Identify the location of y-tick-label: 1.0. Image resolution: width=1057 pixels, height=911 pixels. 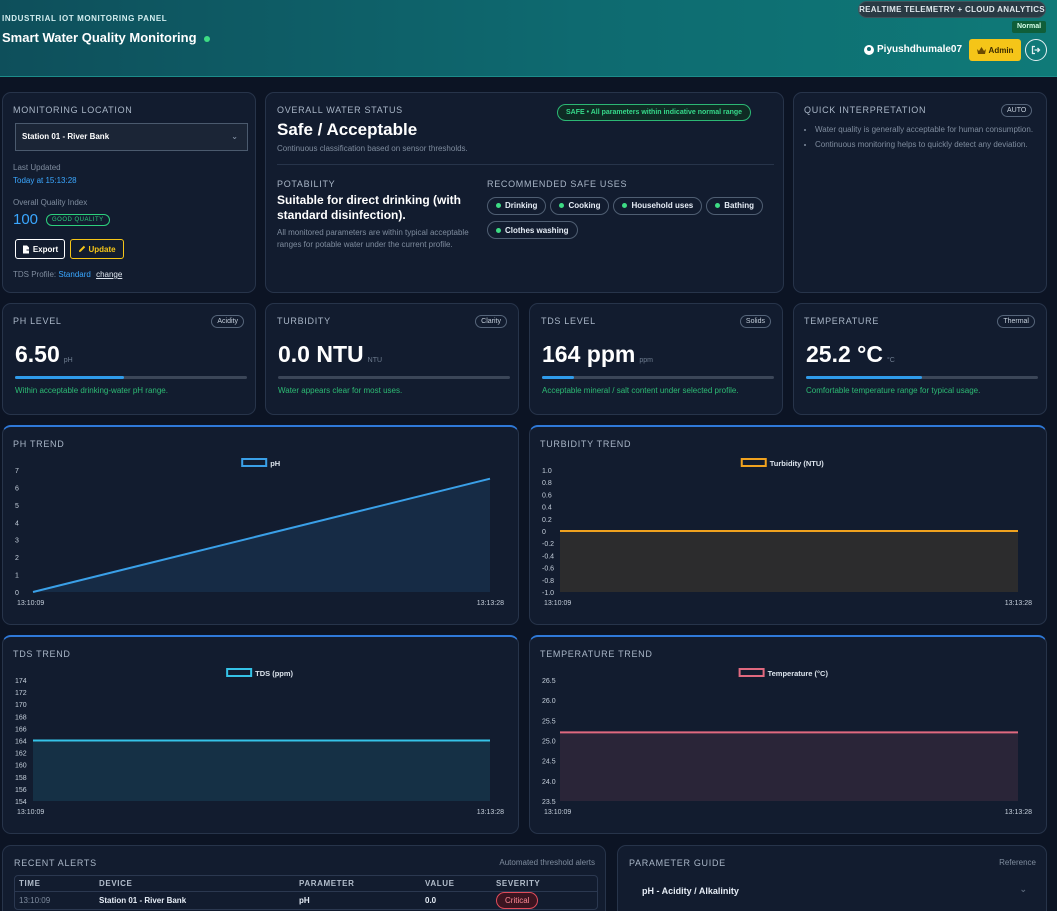
(547, 471).